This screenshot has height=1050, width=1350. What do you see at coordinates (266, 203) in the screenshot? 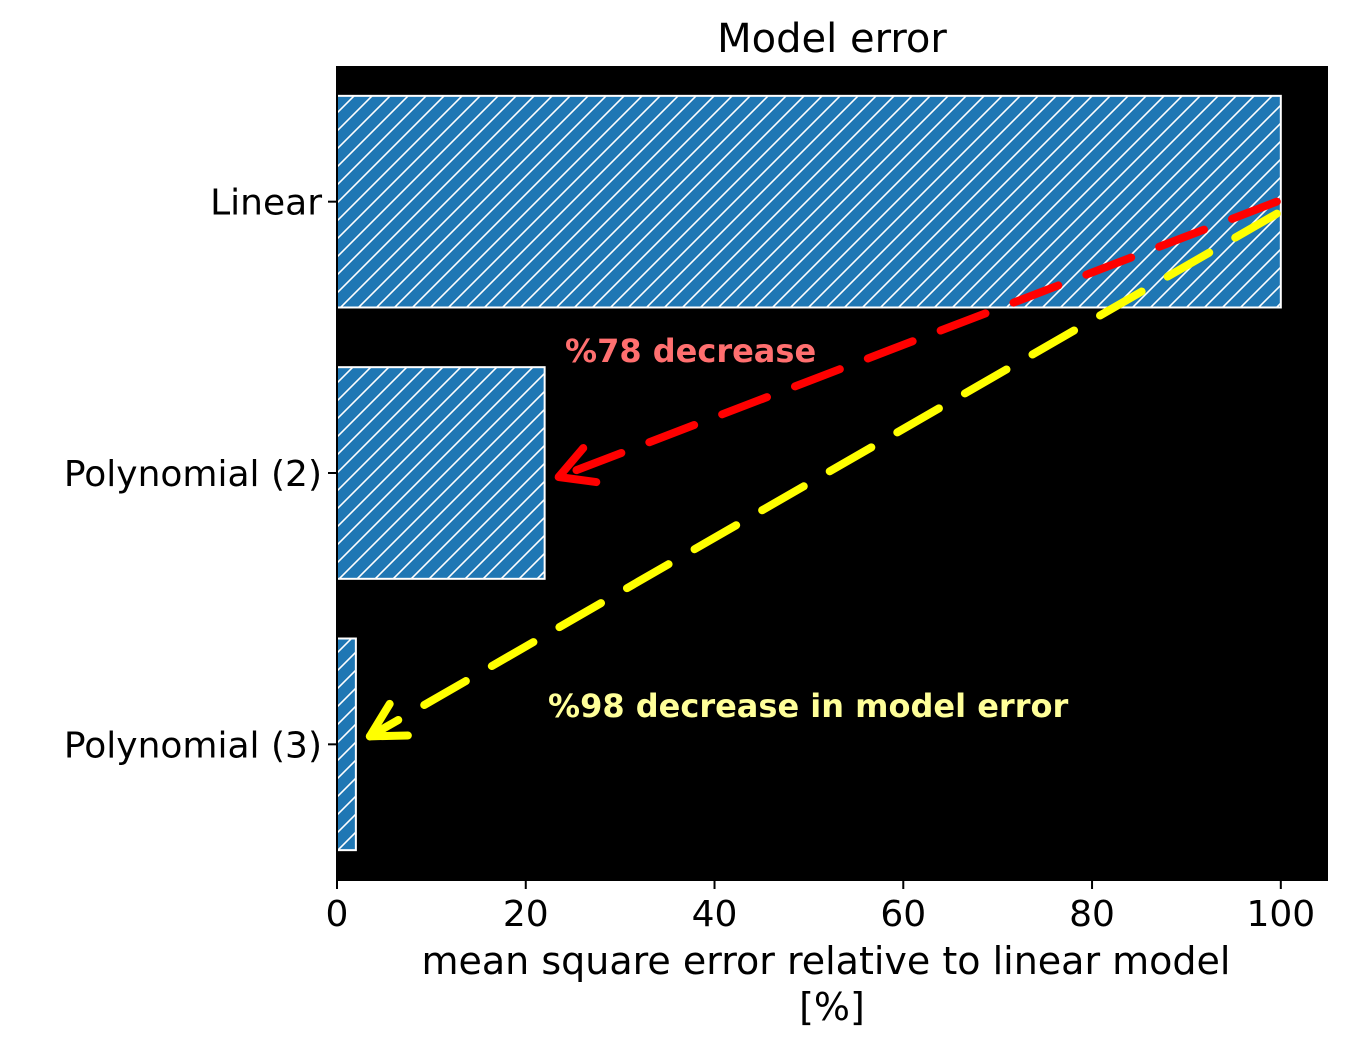
I see `y-tick-label: Linear` at bounding box center [266, 203].